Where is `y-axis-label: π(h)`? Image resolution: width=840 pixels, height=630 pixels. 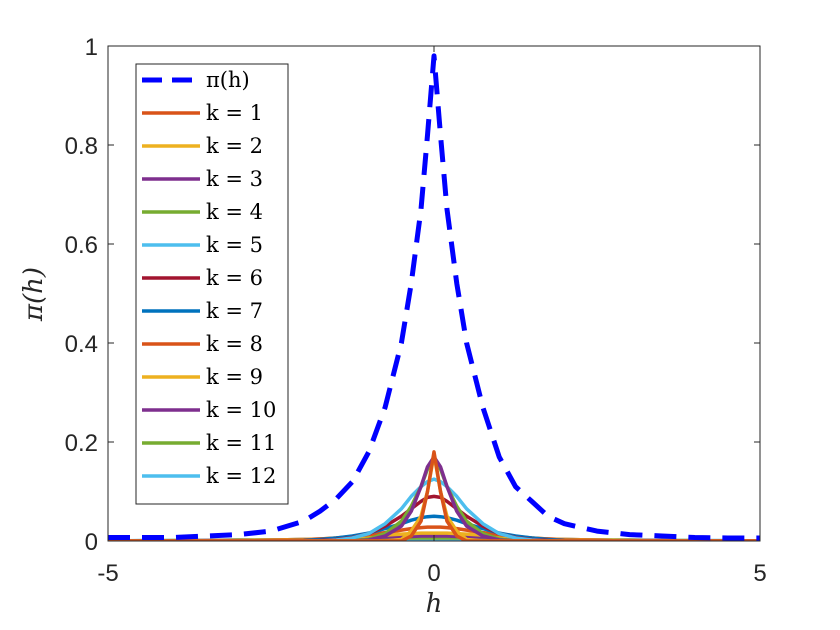
y-axis-label: π(h) is located at coordinates (34, 294).